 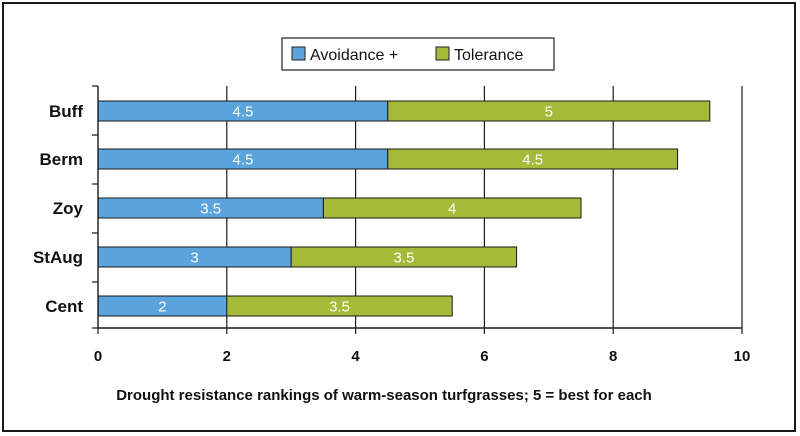 I want to click on data-label-berm-avoidance: 4.5, so click(x=242, y=160).